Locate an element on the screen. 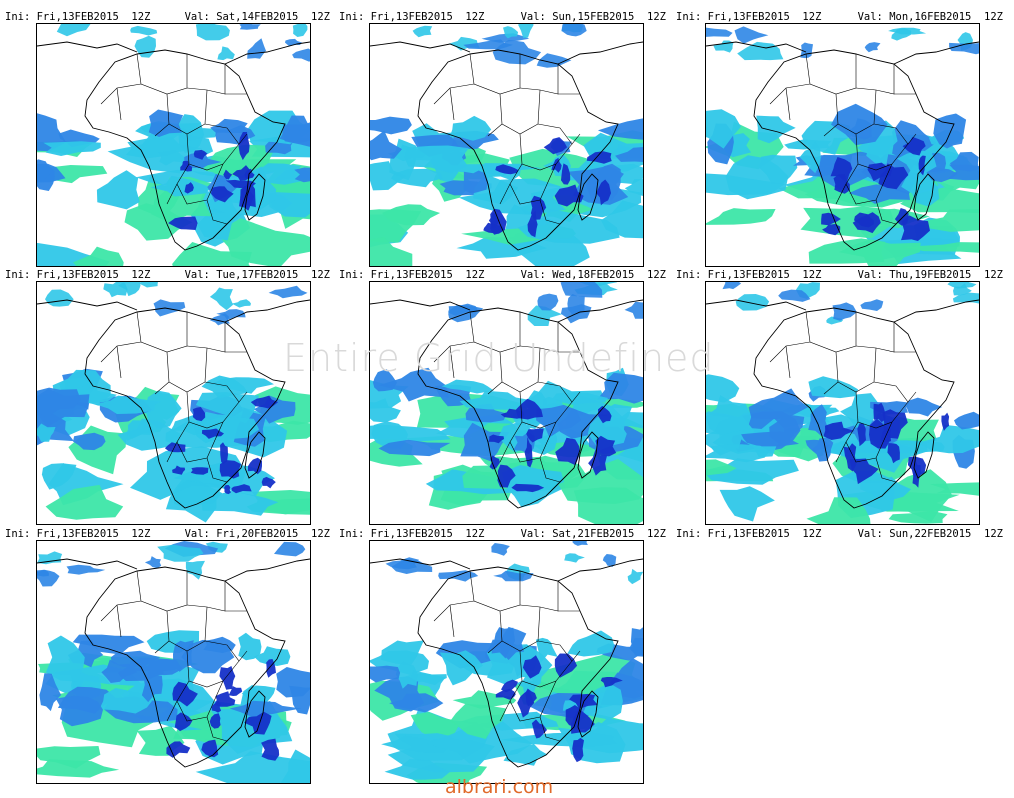 The image size is (1014, 798). valid-time-label: Val: Thu,19FEB2015 12Z is located at coordinates (930, 275).